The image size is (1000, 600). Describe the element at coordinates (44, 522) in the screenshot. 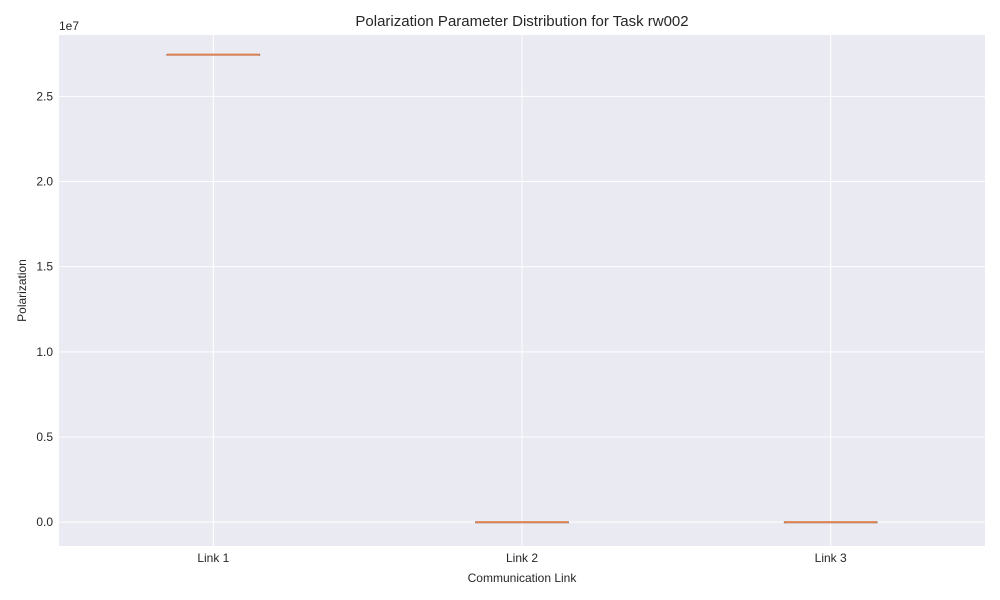

I see `y-tick-label: 0.0` at that location.